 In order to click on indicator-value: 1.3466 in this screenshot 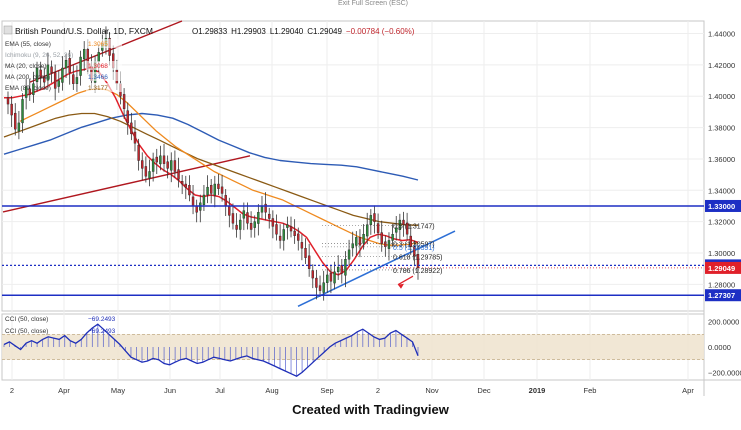, I will do `click(98, 77)`.